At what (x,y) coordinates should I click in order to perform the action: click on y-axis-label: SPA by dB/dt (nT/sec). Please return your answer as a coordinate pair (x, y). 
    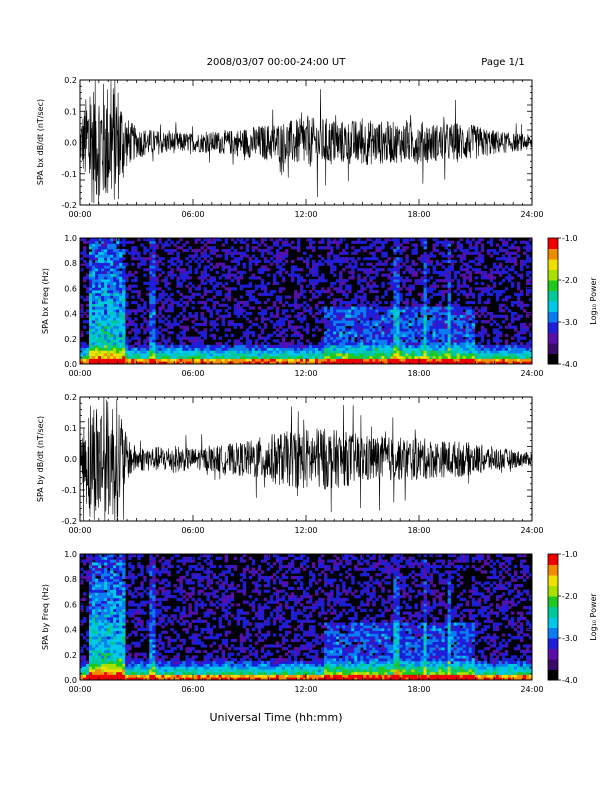
    Looking at the image, I should click on (40, 459).